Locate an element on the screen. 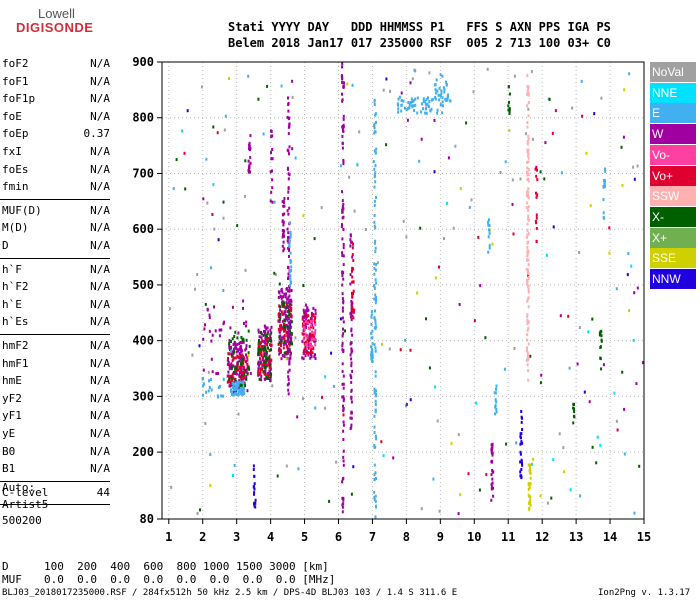  logo-lowell: Lowell is located at coordinates (56, 13).